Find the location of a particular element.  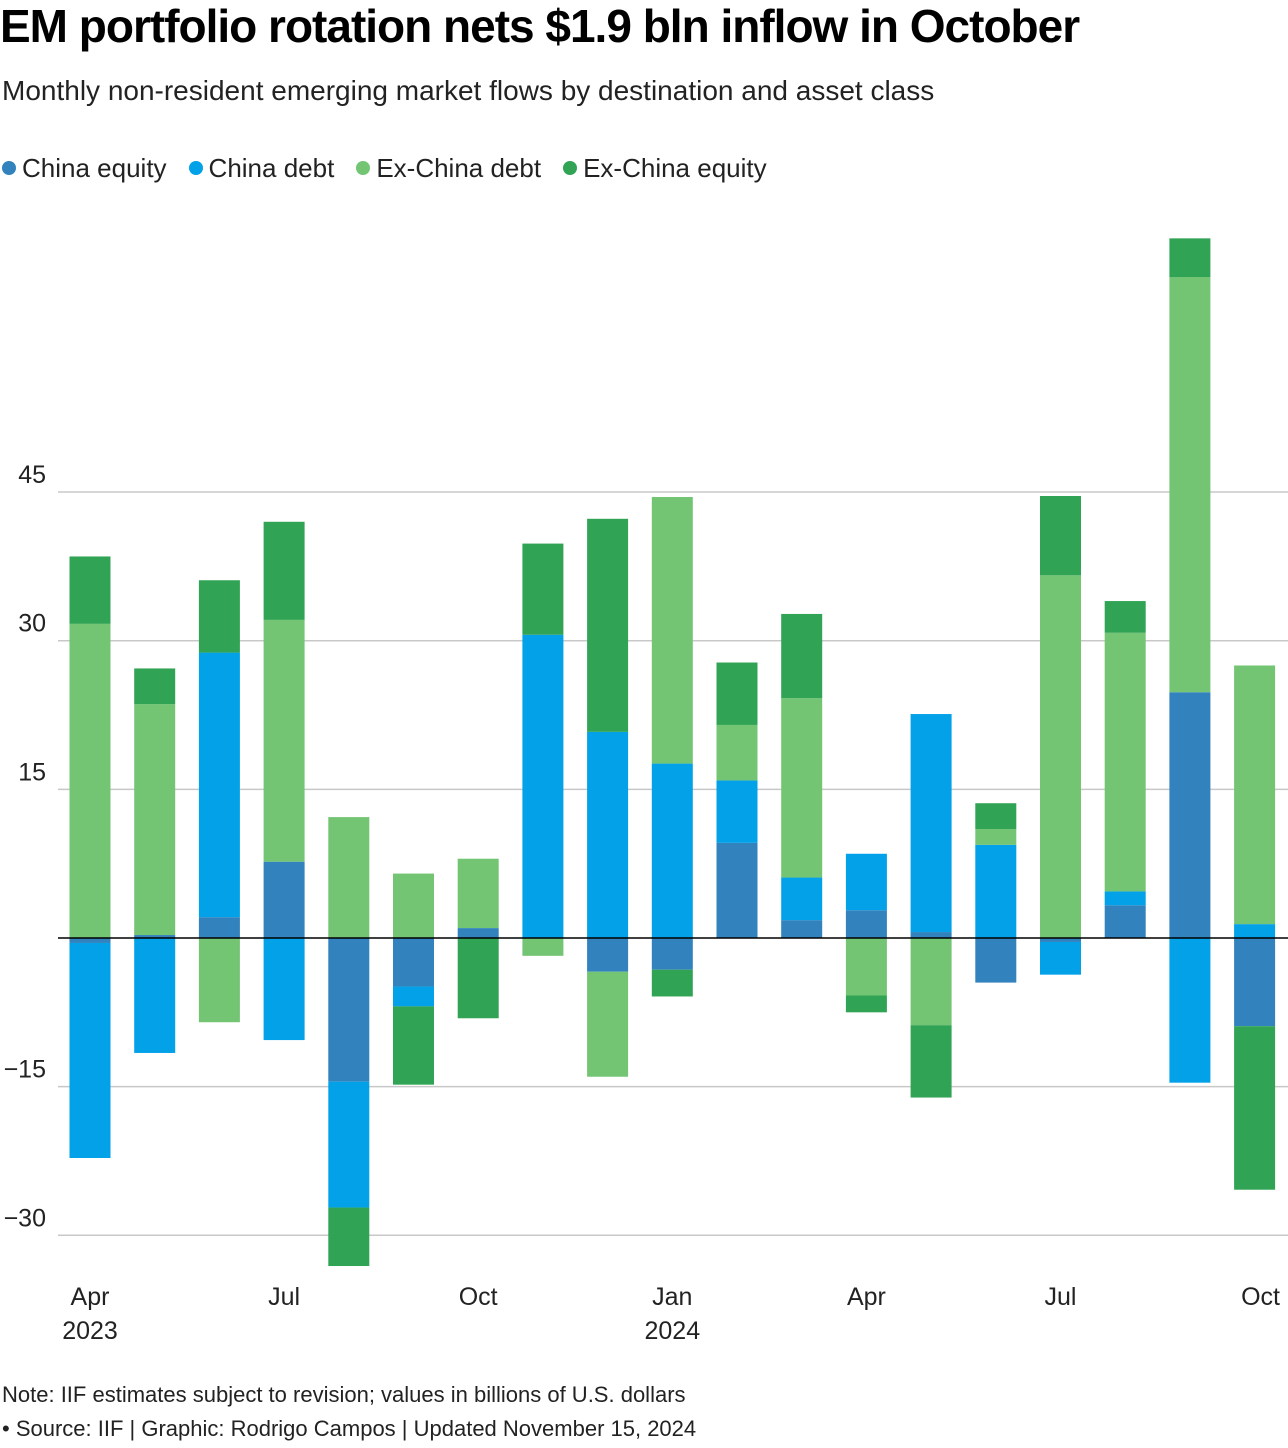

bar-ex-china-debt-sep-2024 is located at coordinates (1190, 485).